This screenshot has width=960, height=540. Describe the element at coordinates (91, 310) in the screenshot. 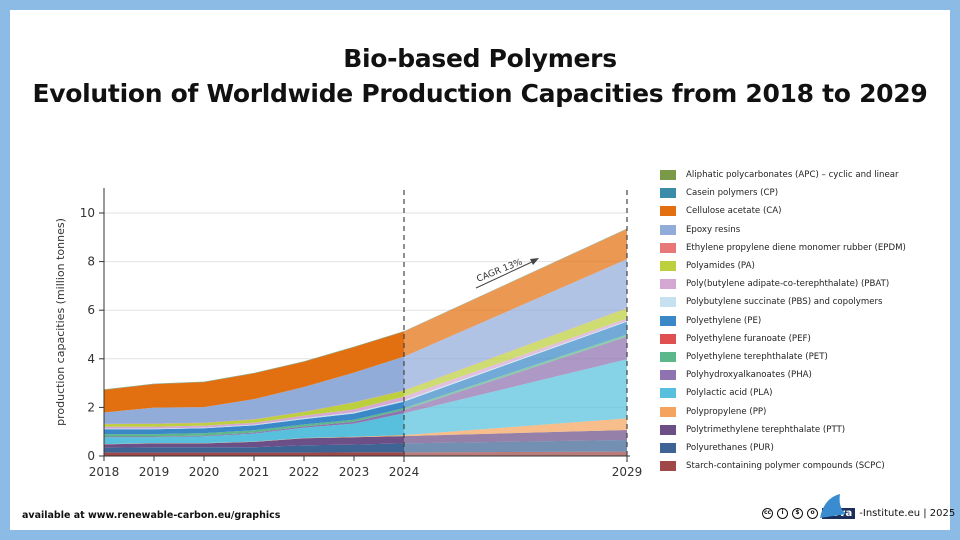

I see `y-tick-label: 6` at that location.